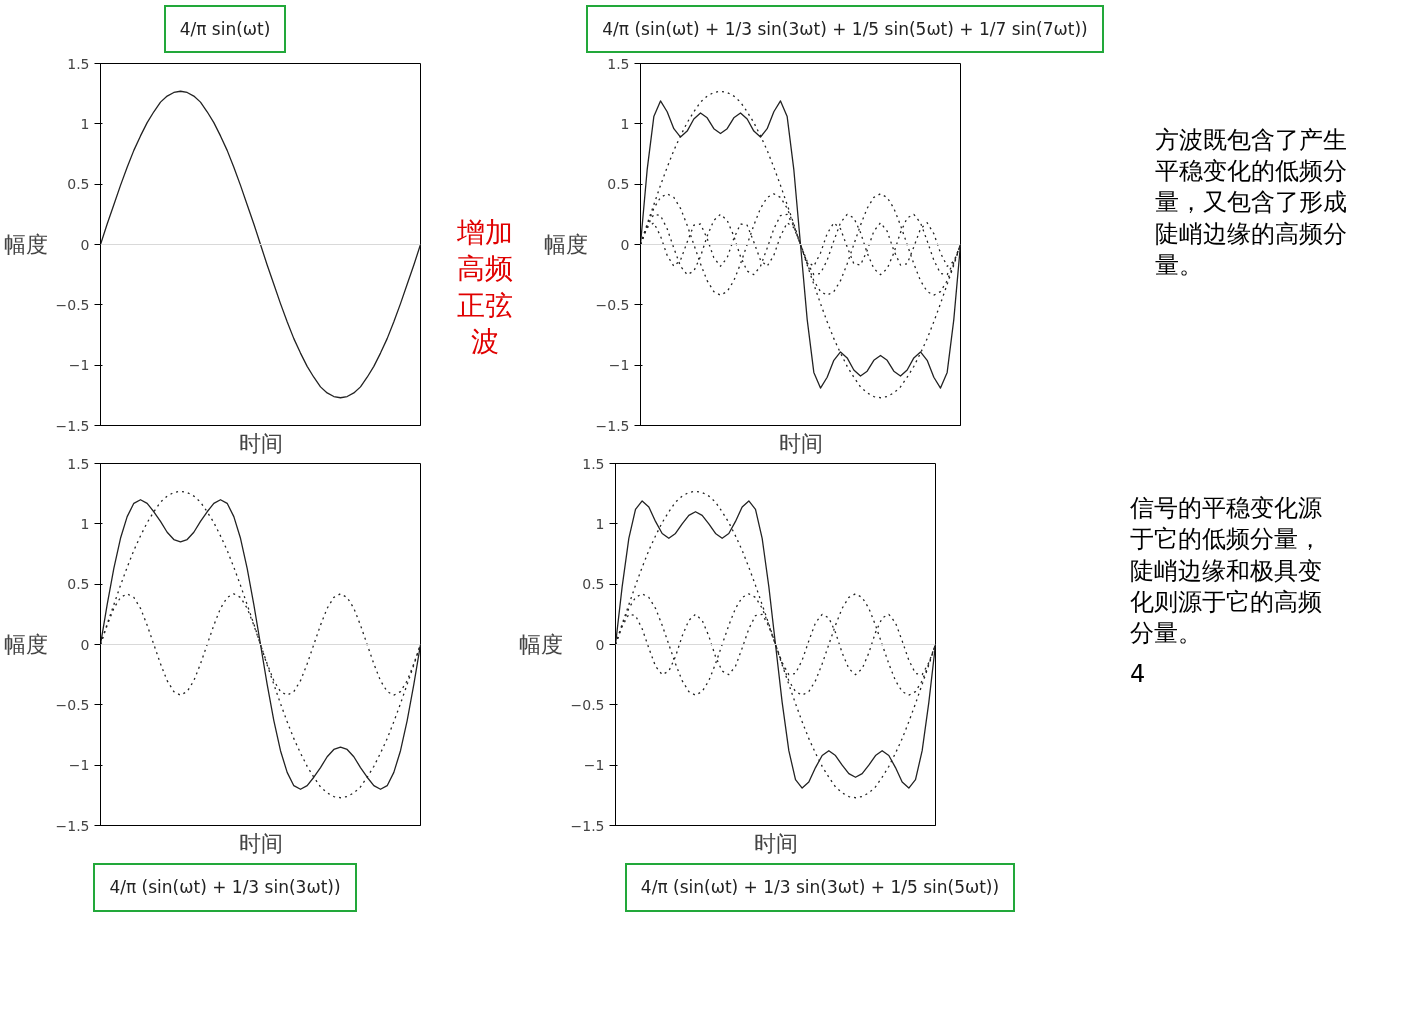 The width and height of the screenshot is (1406, 1036). What do you see at coordinates (225, 29) in the screenshot?
I see `chart-title: 4/π sin(ωt)` at bounding box center [225, 29].